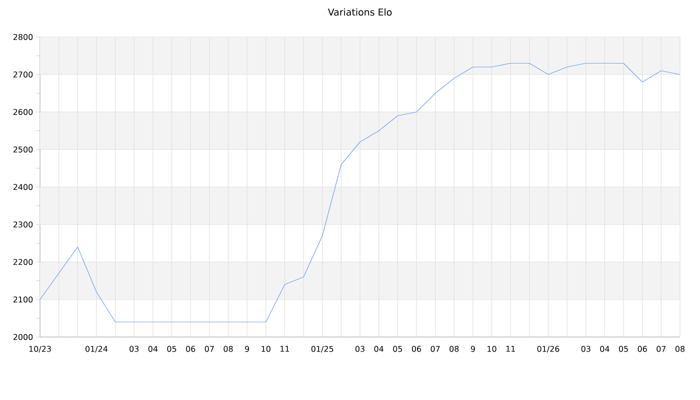  I want to click on chart-title: Variations Elo, so click(360, 12).